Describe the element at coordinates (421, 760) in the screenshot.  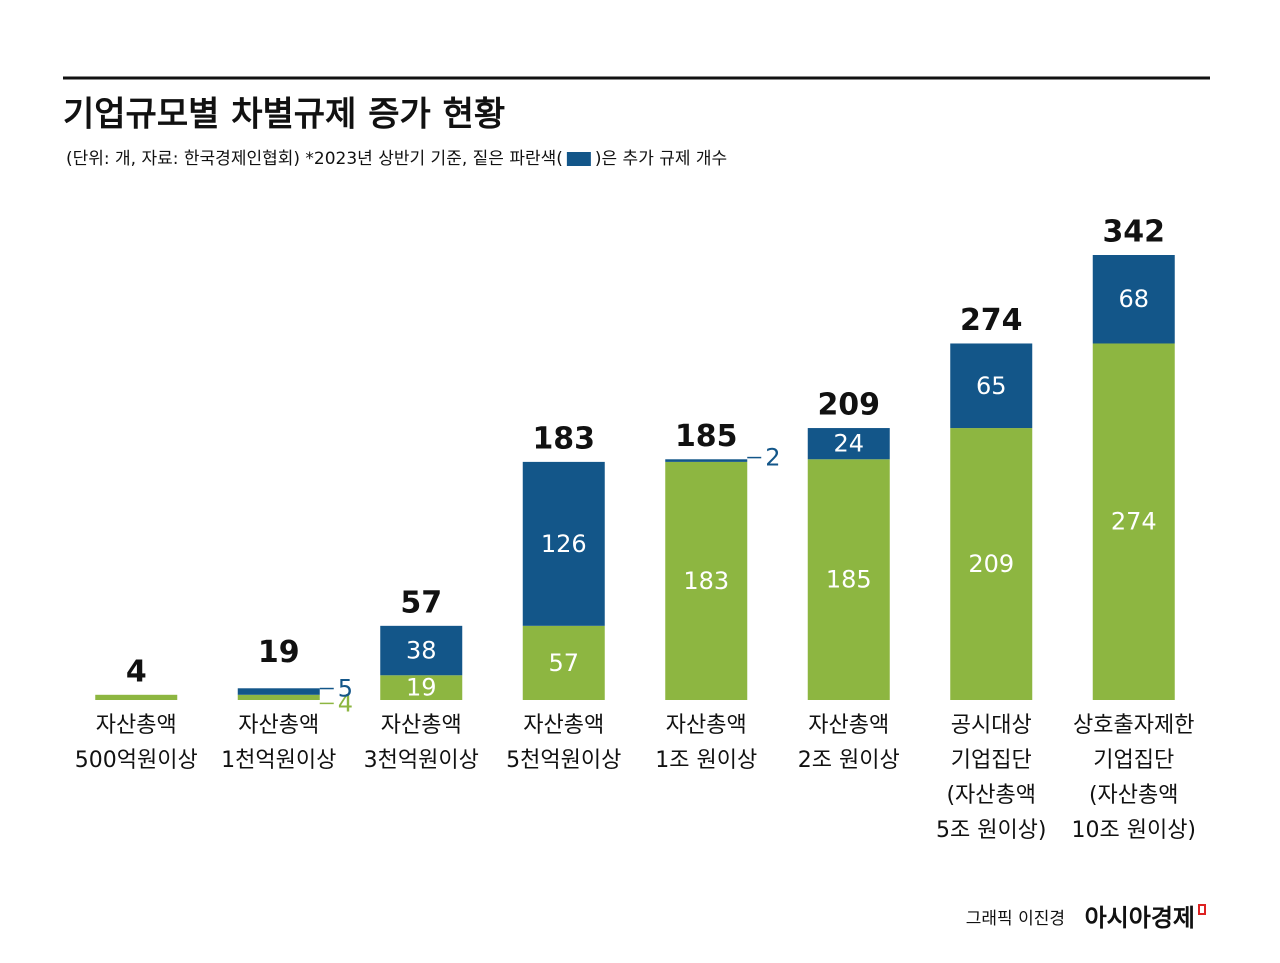
I see `x-tick-label: 3천억원이상` at that location.